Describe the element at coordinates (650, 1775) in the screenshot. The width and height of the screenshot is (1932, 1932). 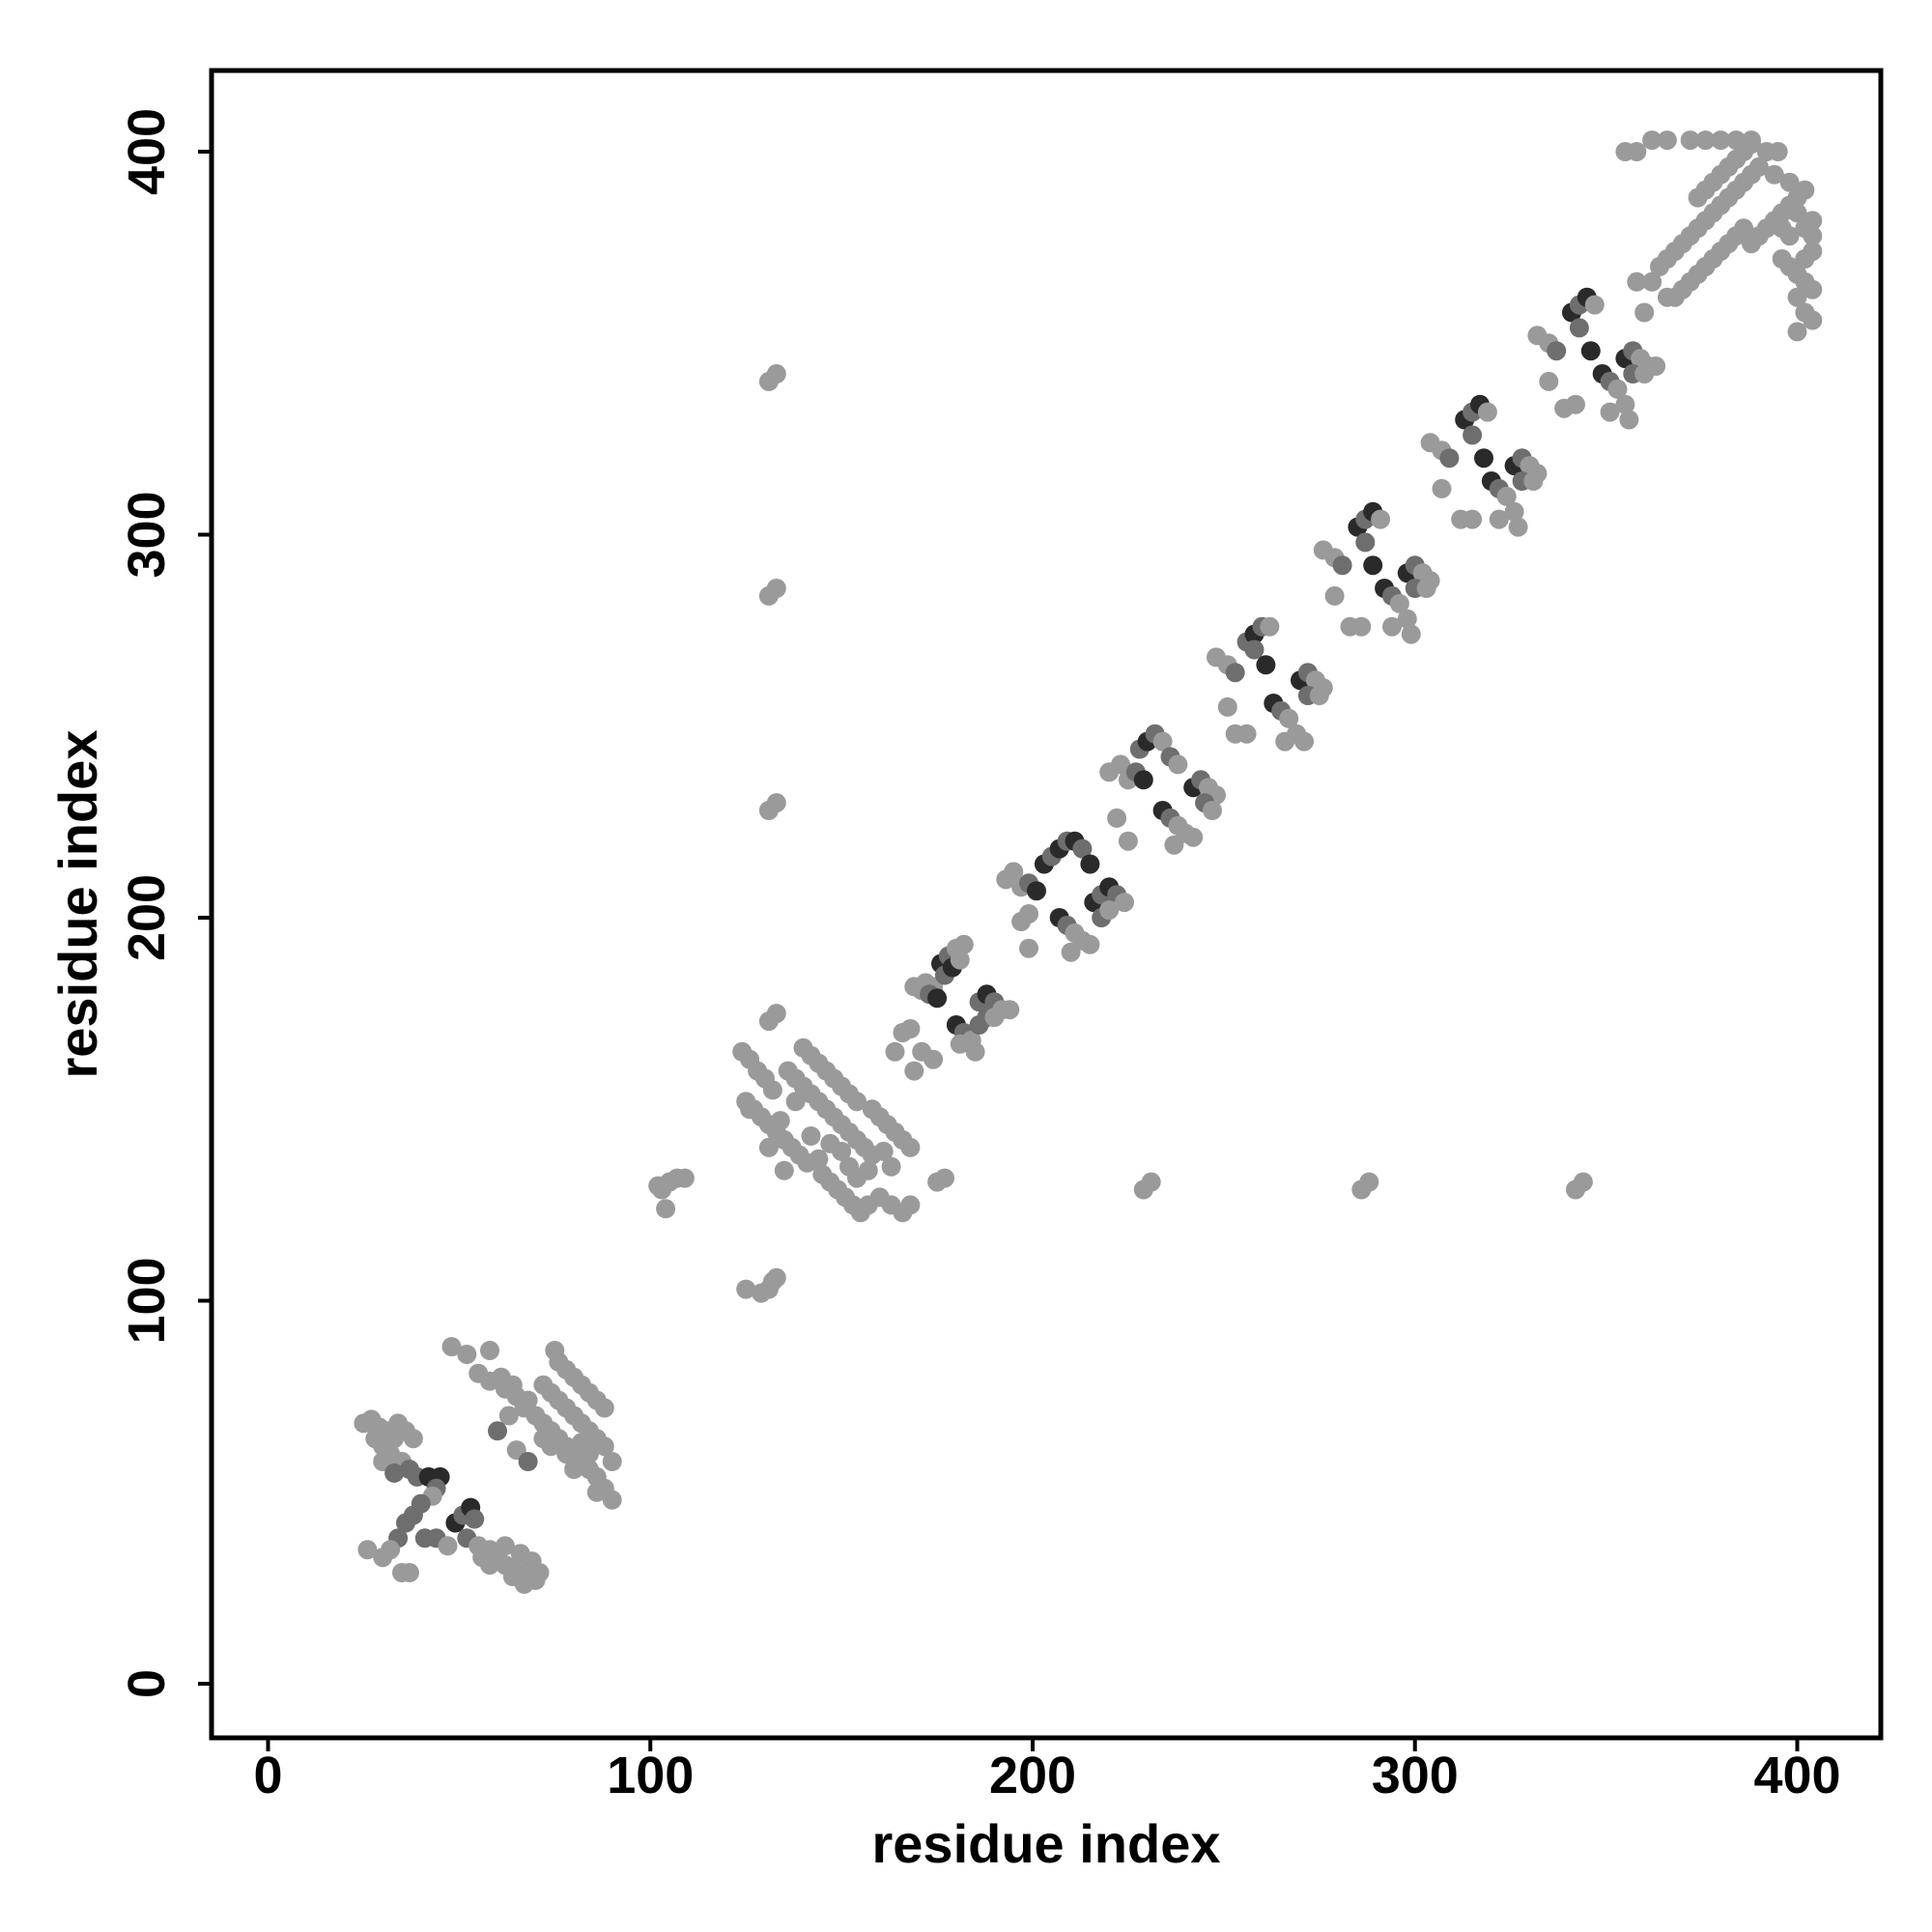
I see `x-tick-label: 100` at that location.